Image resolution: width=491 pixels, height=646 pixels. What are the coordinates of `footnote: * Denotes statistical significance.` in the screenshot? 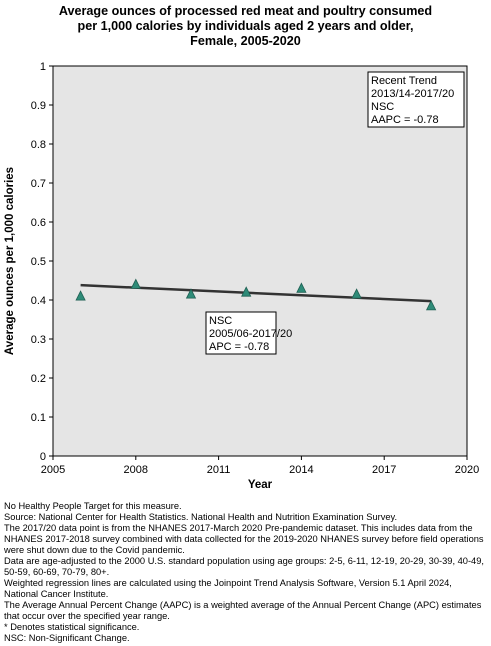 It's located at (72, 627).